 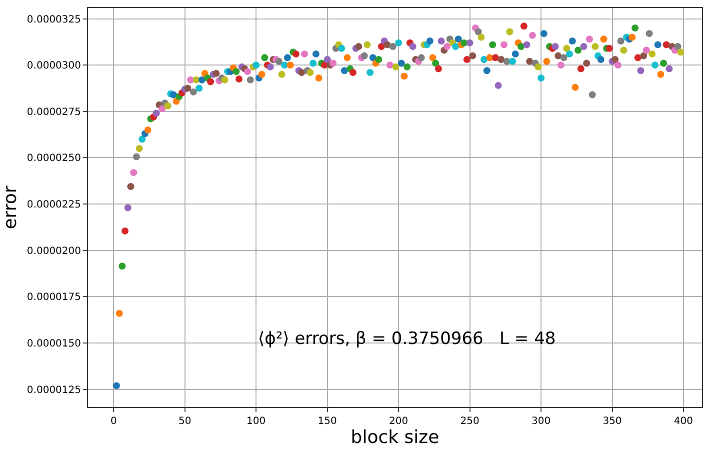 What do you see at coordinates (53, 20) in the screenshot?
I see `y-tick-label: 0.0000325` at bounding box center [53, 20].